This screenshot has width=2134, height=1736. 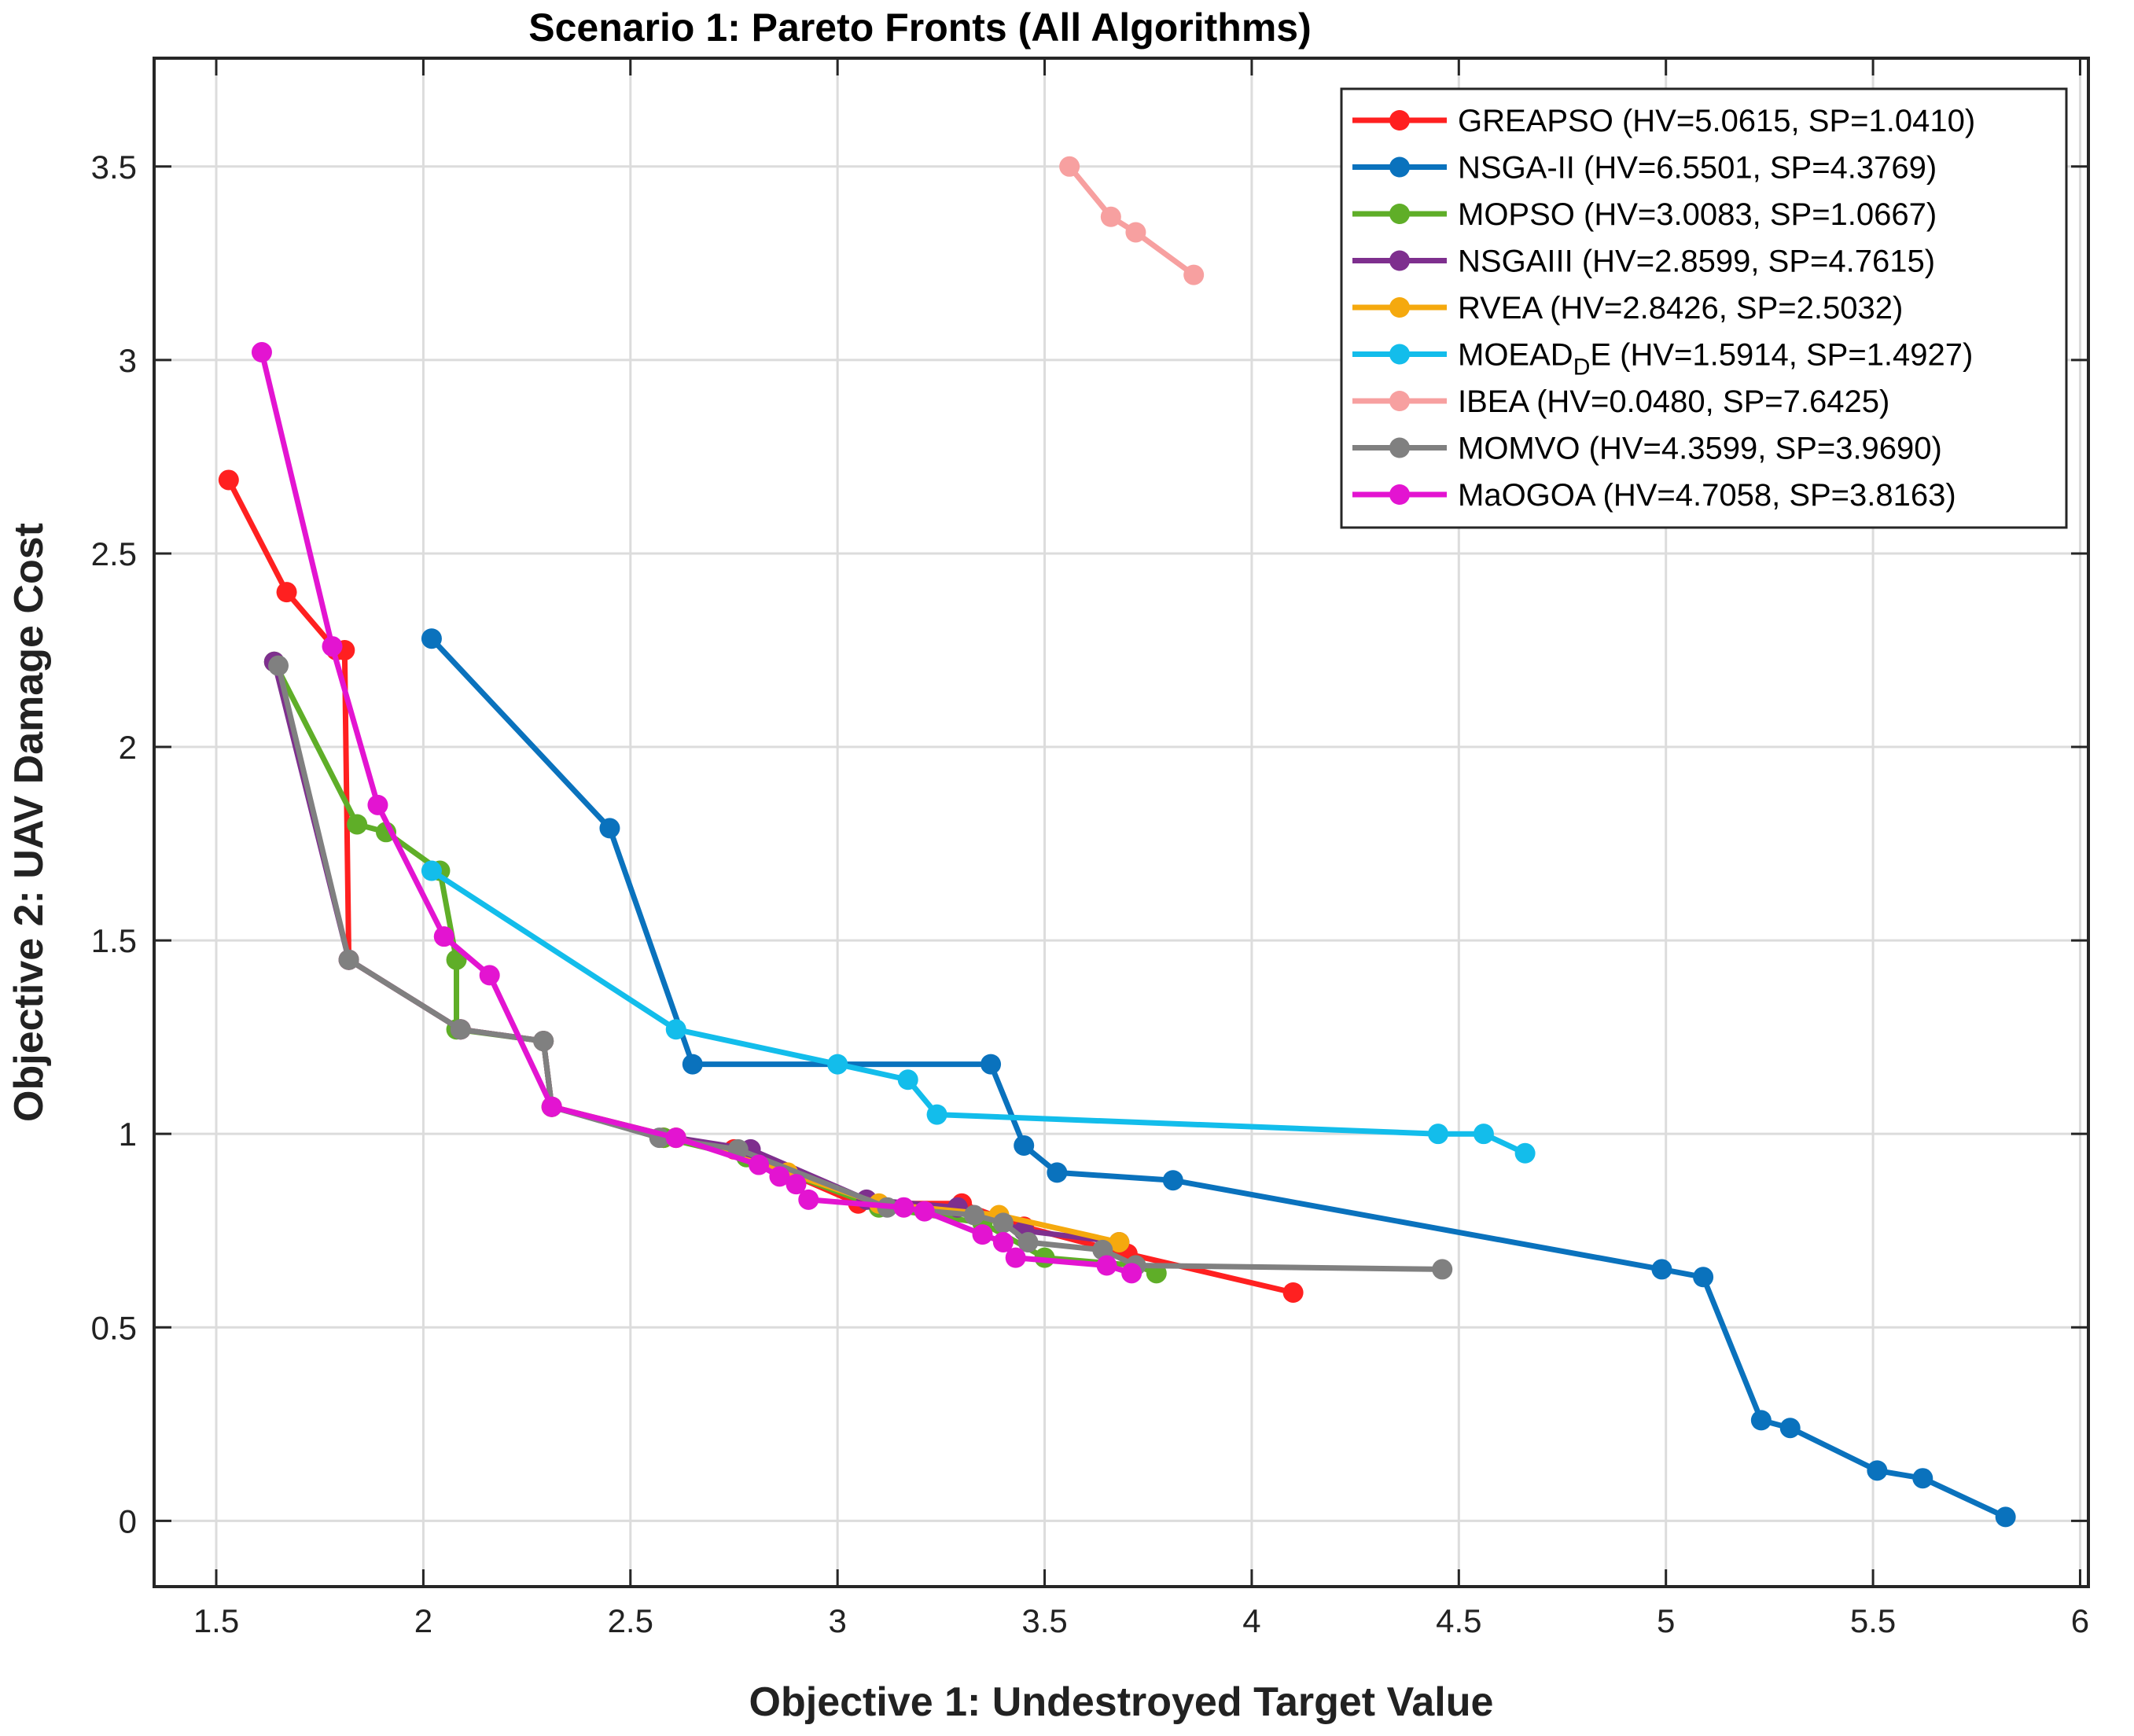 What do you see at coordinates (114, 167) in the screenshot?
I see `y-tick-label: 3.5` at bounding box center [114, 167].